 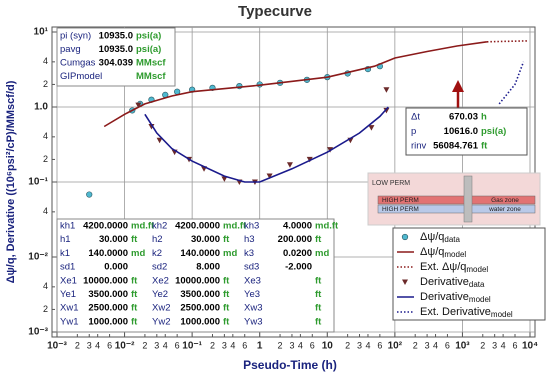 What do you see at coordinates (493, 131) in the screenshot?
I see `cursor-unit: psi(a)` at bounding box center [493, 131].